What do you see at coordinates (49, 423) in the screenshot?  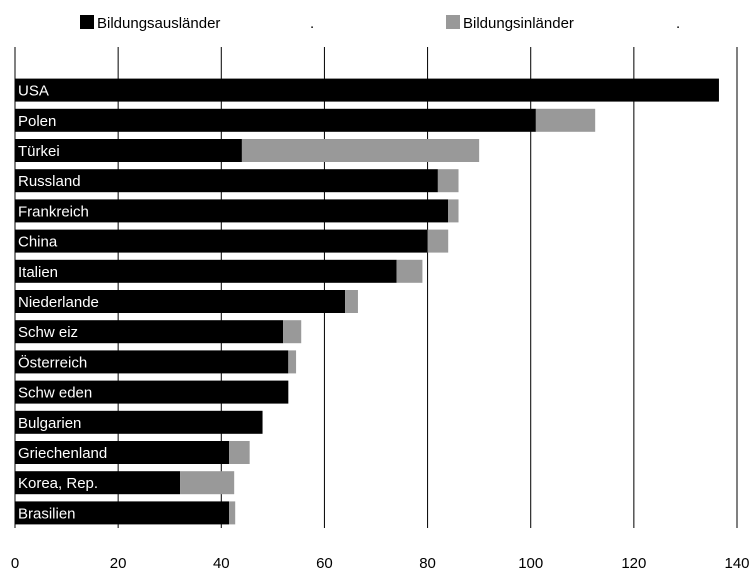 I see `category-label-12: Bulgarien` at bounding box center [49, 423].